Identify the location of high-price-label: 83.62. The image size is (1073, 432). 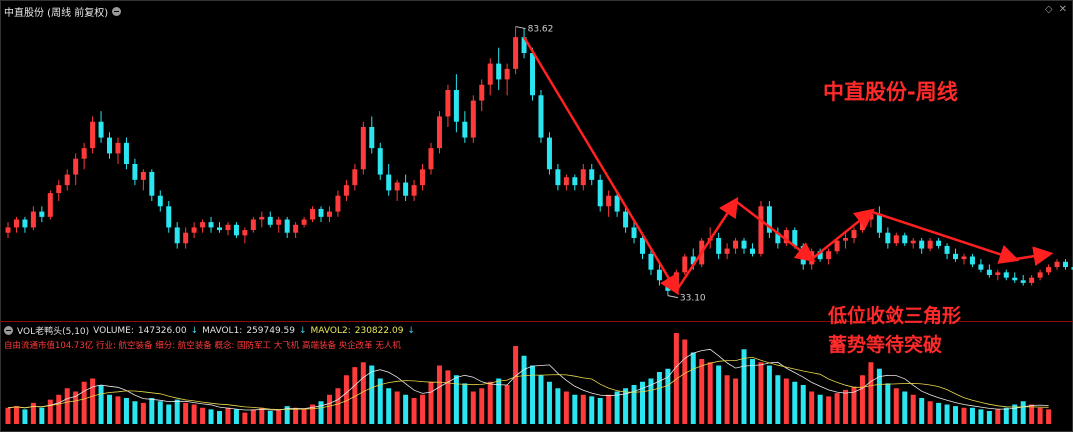
(541, 30).